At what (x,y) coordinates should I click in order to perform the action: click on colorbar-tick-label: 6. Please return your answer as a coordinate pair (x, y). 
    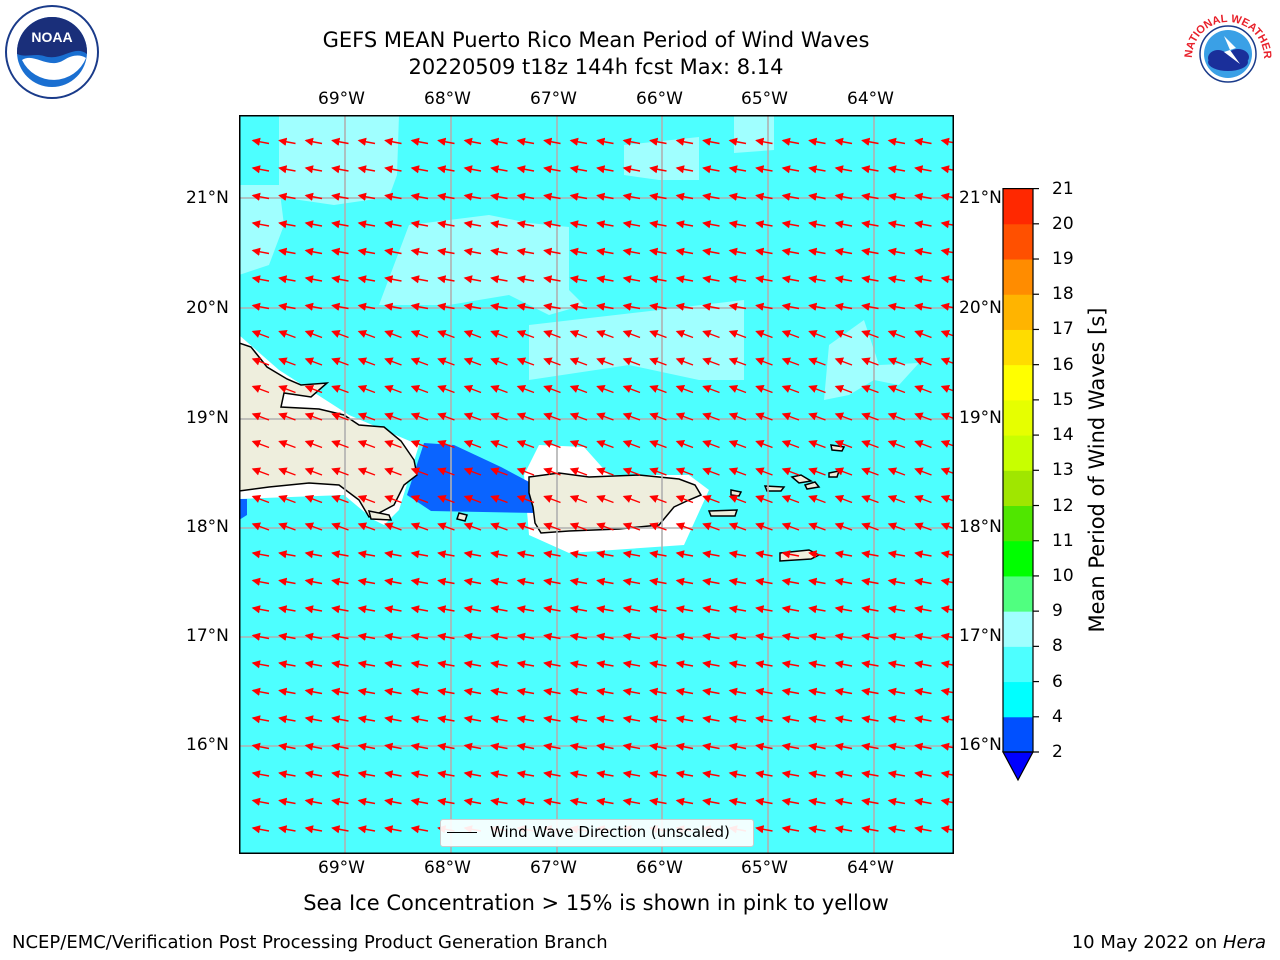
    Looking at the image, I should click on (1057, 681).